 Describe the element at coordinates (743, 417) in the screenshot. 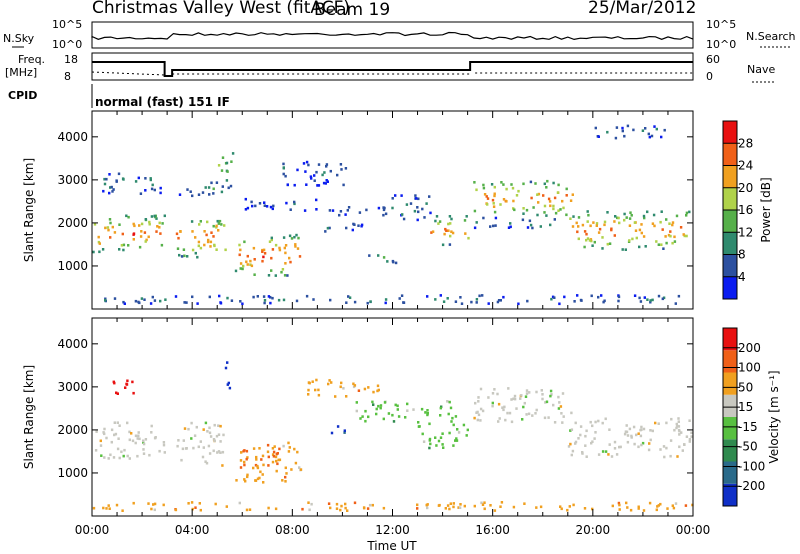

I see `velocity-colorbar: 200 100 50 15 -15 -50 -100 -200` at that location.